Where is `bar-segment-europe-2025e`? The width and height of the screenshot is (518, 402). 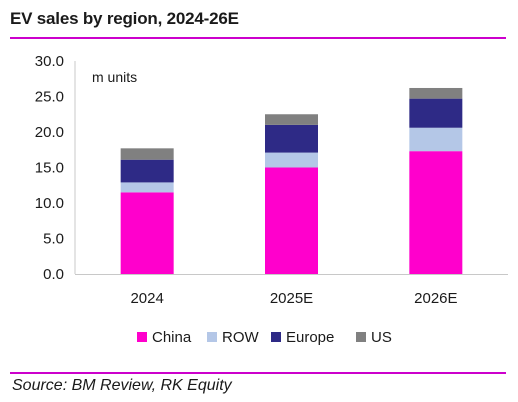
bar-segment-europe-2025e is located at coordinates (291, 138).